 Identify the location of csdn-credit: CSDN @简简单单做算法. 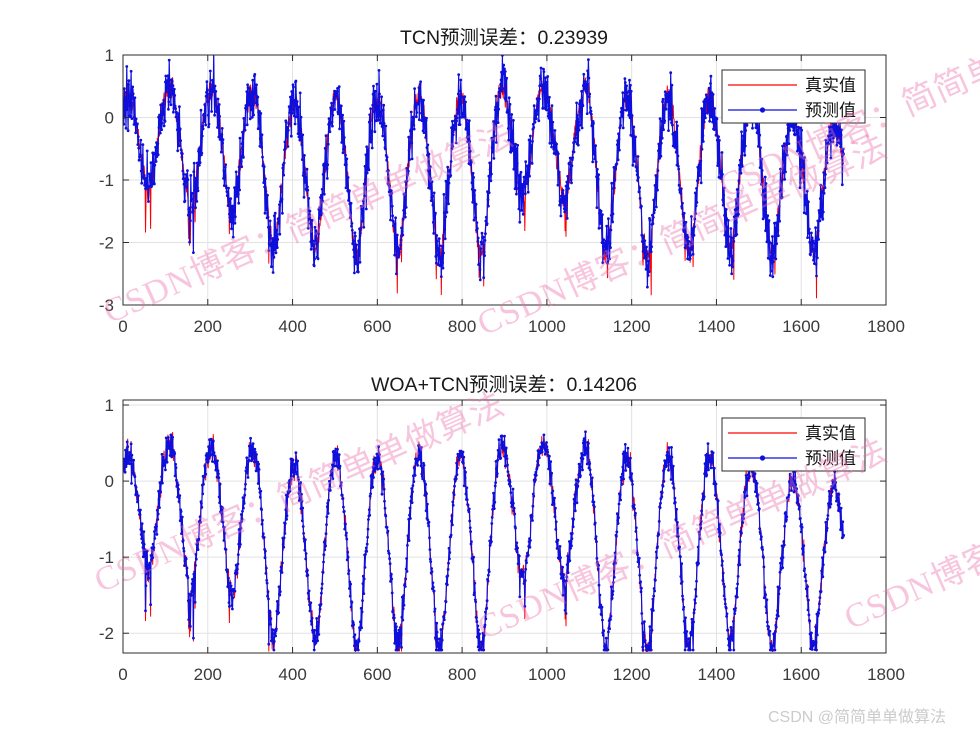
(857, 717).